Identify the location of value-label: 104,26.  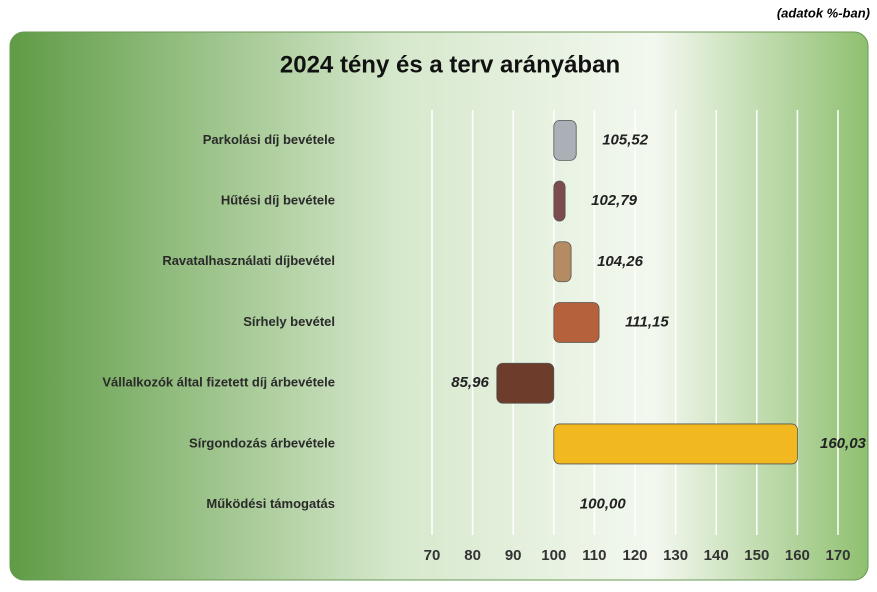
(620, 261).